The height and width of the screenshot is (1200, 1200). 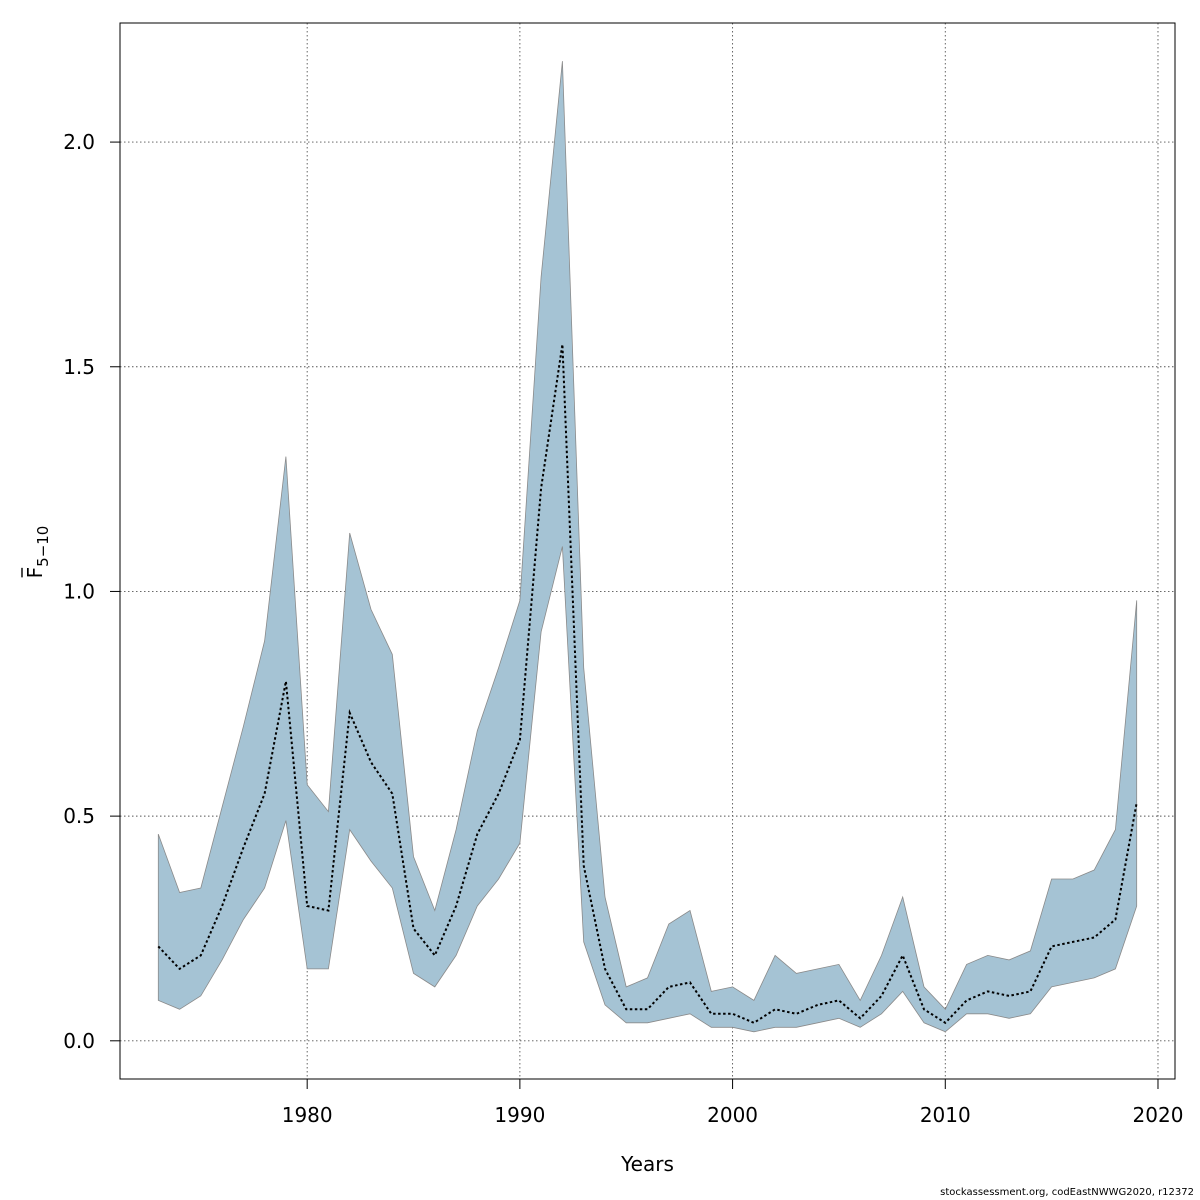 What do you see at coordinates (79, 367) in the screenshot?
I see `y-tick-label: 1.5` at bounding box center [79, 367].